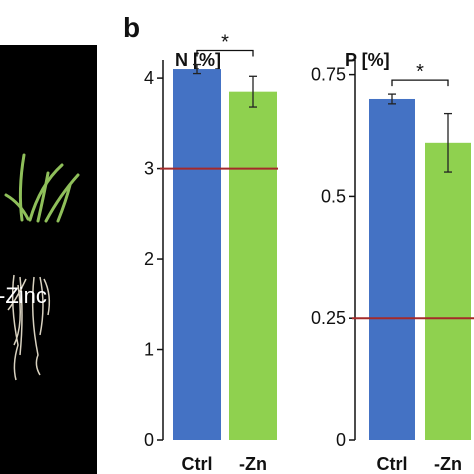 The image size is (474, 474). Describe the element at coordinates (198, 60) in the screenshot. I see `chart-title: N [%]` at that location.